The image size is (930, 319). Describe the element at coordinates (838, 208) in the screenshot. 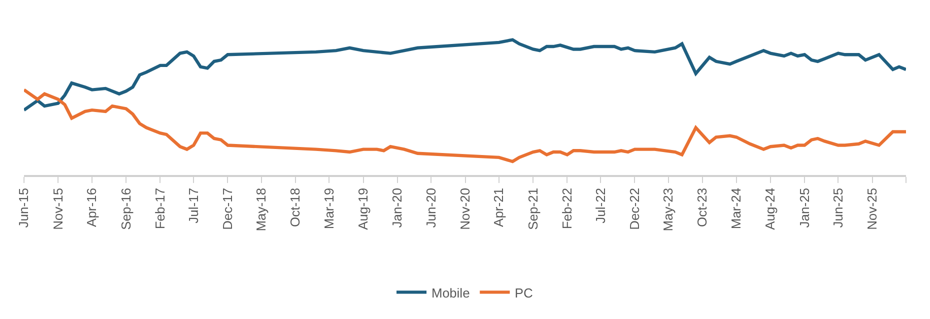

I see `x-tick-label: Jun-25` at that location.